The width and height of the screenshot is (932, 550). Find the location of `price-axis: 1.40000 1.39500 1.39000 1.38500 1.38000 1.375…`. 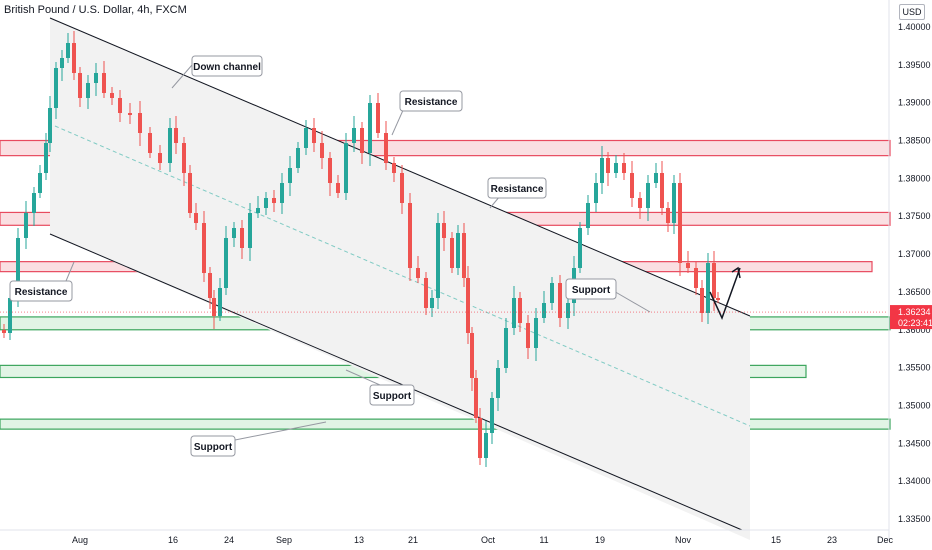

price-axis: 1.40000 1.39500 1.39000 1.38500 1.38000 1.375… is located at coordinates (910, 270).